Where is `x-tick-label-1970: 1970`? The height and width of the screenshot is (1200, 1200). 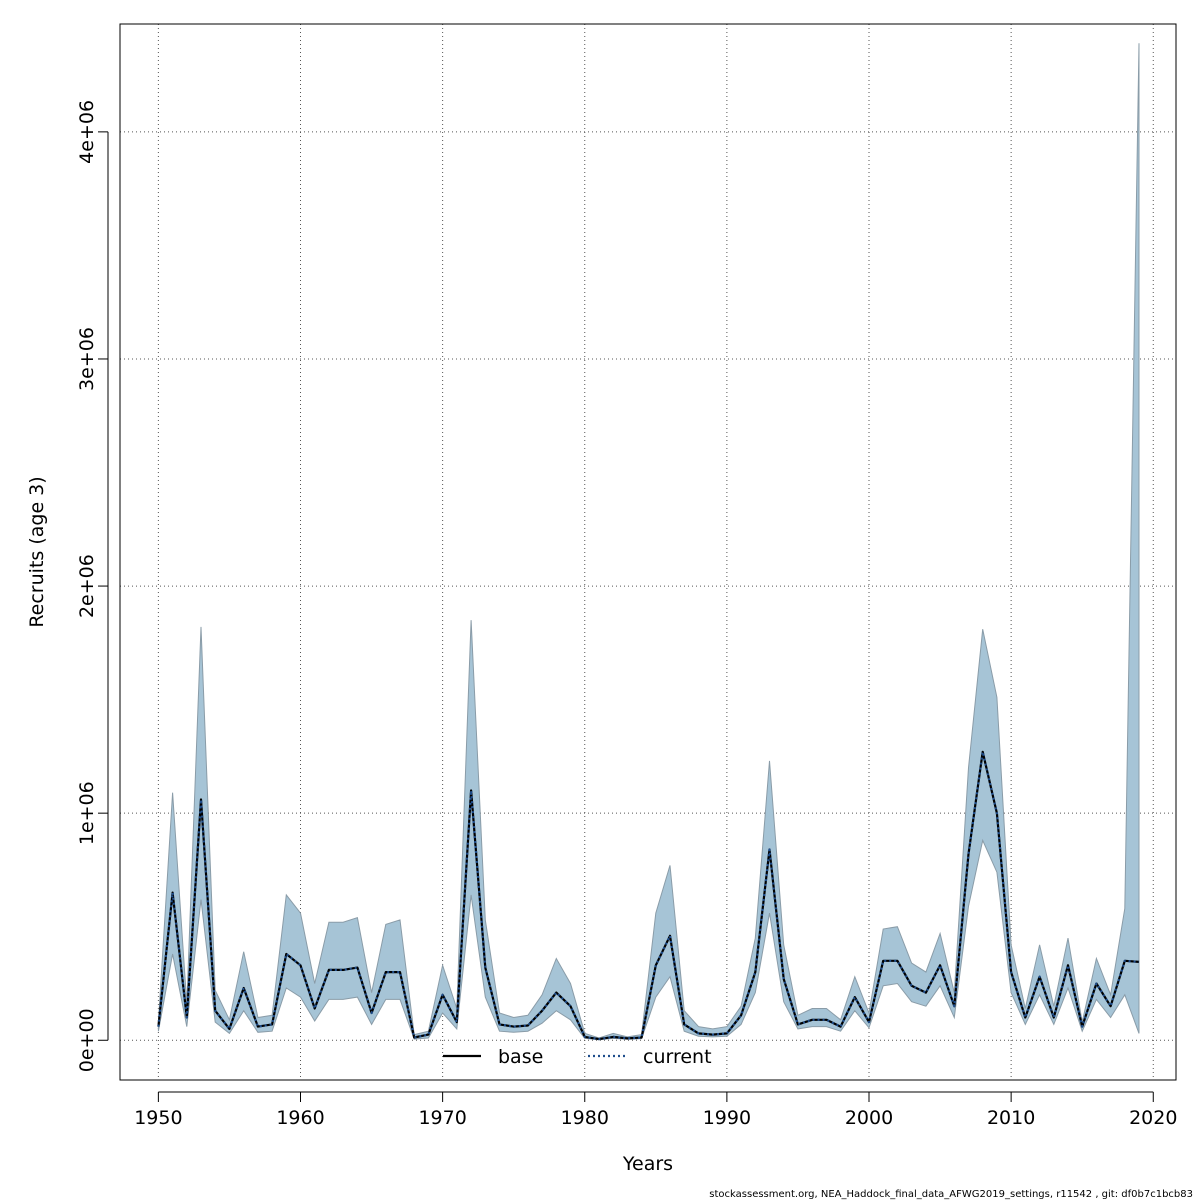 x-tick-label-1970: 1970 is located at coordinates (442, 1118).